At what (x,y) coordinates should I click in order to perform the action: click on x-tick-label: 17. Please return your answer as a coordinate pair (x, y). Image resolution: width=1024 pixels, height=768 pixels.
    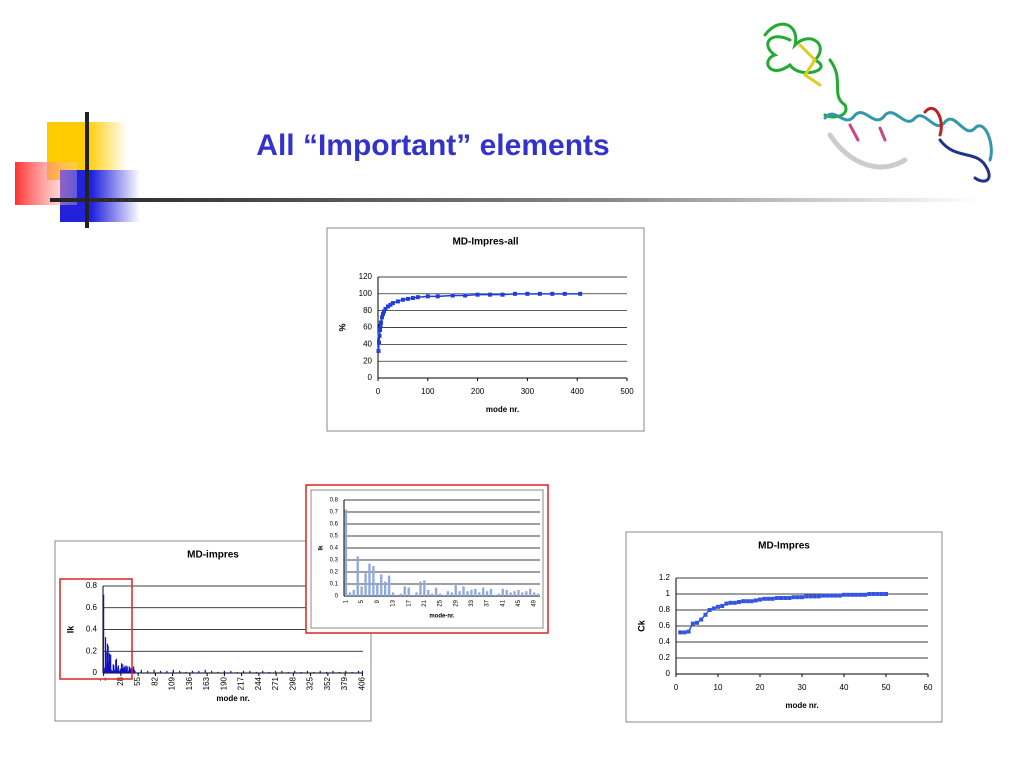
    Looking at the image, I should click on (409, 602).